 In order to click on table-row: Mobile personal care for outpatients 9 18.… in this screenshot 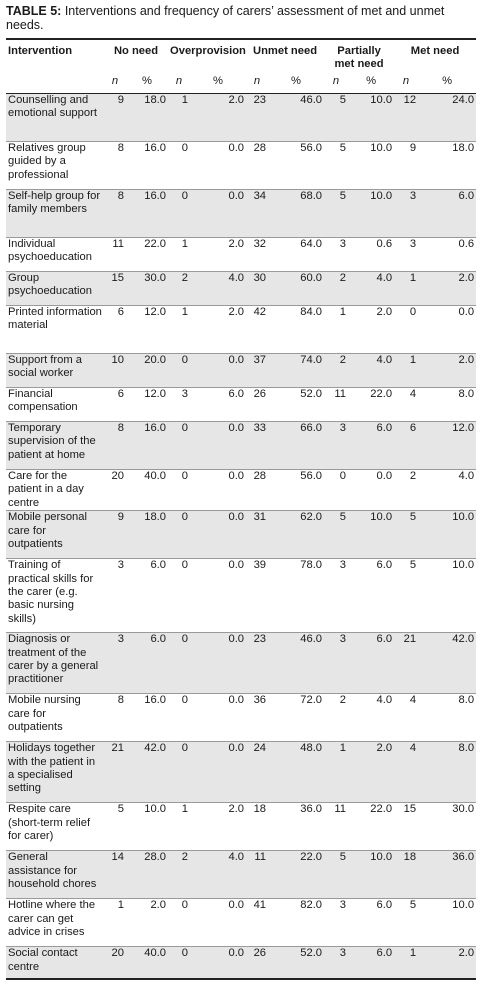, I will do `click(241, 535)`.